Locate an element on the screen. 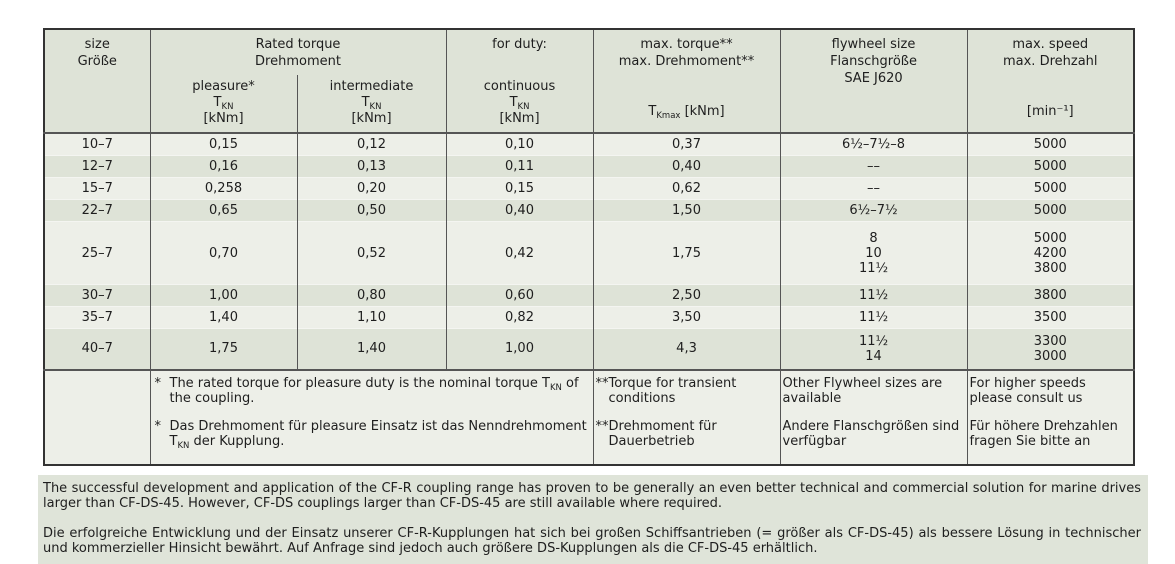 The image size is (1175, 564). footnote-text: Torque for transient conditions is located at coordinates (672, 390).